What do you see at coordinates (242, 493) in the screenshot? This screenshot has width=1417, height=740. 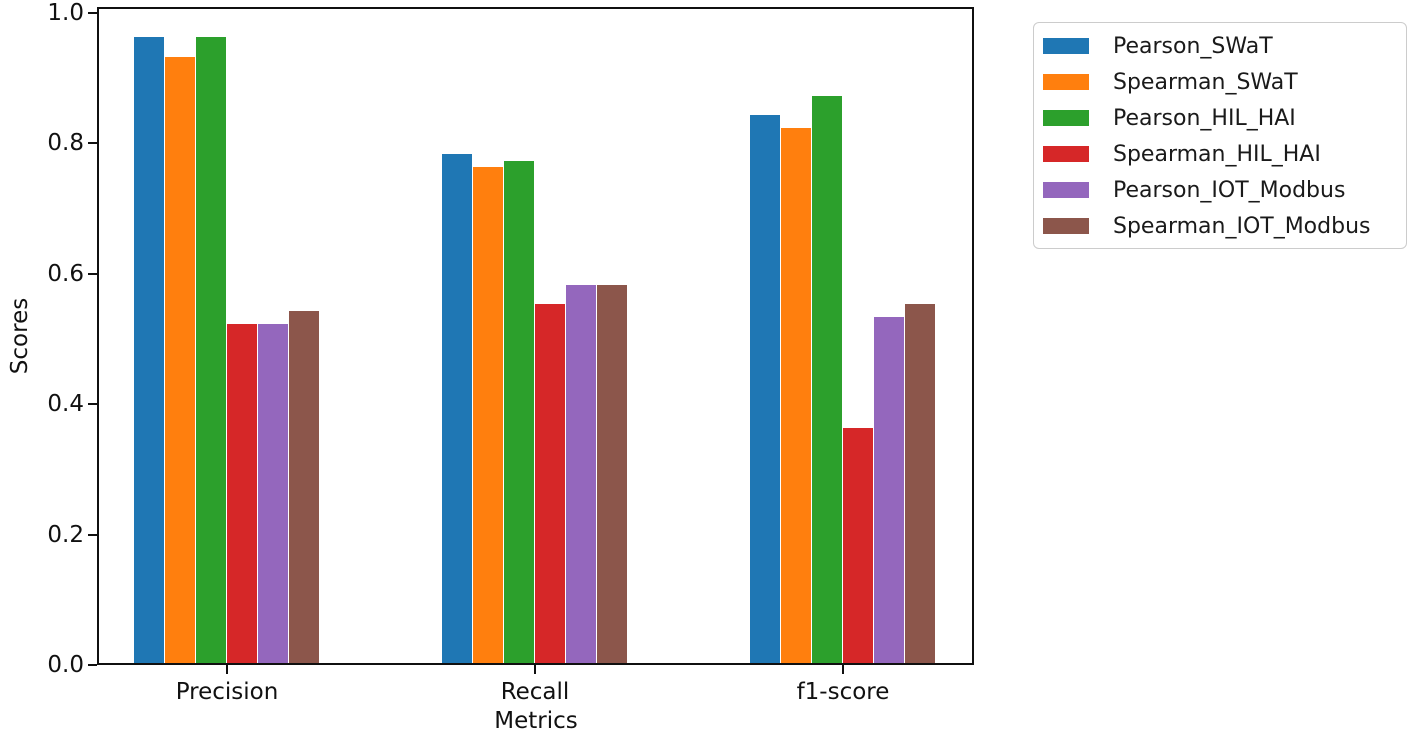 I see `bar-spearman-hil-hai-precision` at bounding box center [242, 493].